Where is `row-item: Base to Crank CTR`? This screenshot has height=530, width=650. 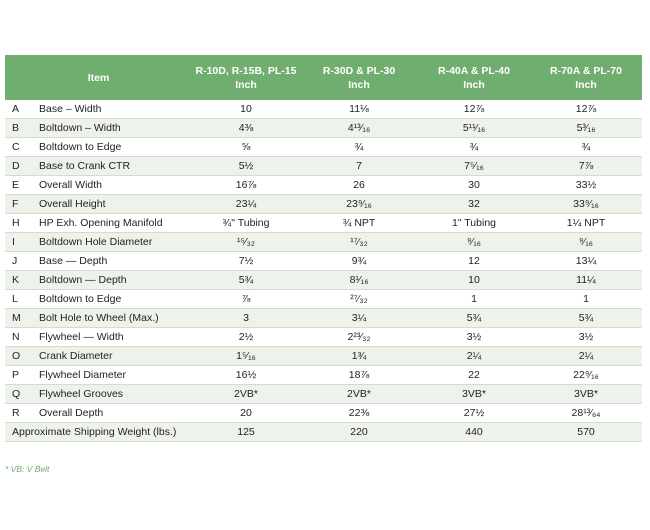 row-item: Base to Crank CTR is located at coordinates (113, 166).